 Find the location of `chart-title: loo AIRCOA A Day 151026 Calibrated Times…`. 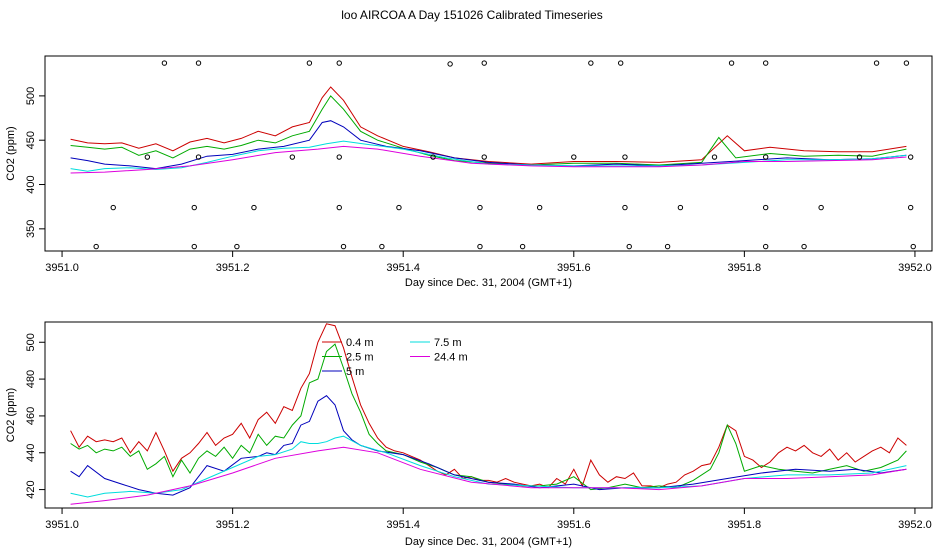

chart-title: loo AIRCOA A Day 151026 Calibrated Times… is located at coordinates (471, 15).